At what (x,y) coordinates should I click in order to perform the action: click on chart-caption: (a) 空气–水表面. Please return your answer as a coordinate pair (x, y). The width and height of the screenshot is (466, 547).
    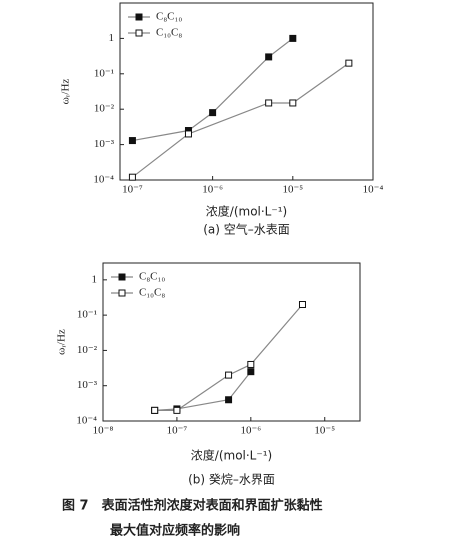
    Looking at the image, I should click on (246, 229).